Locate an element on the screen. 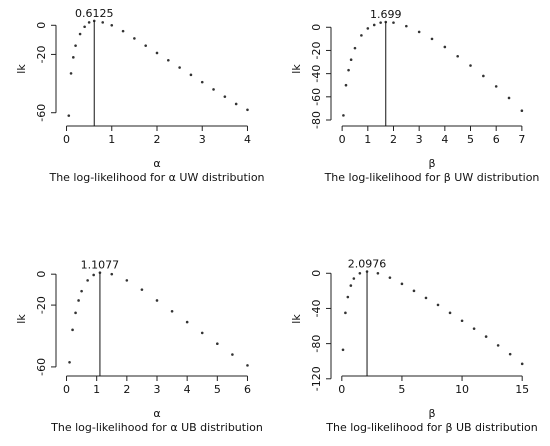  x-tick-label: 3 is located at coordinates (419, 139).